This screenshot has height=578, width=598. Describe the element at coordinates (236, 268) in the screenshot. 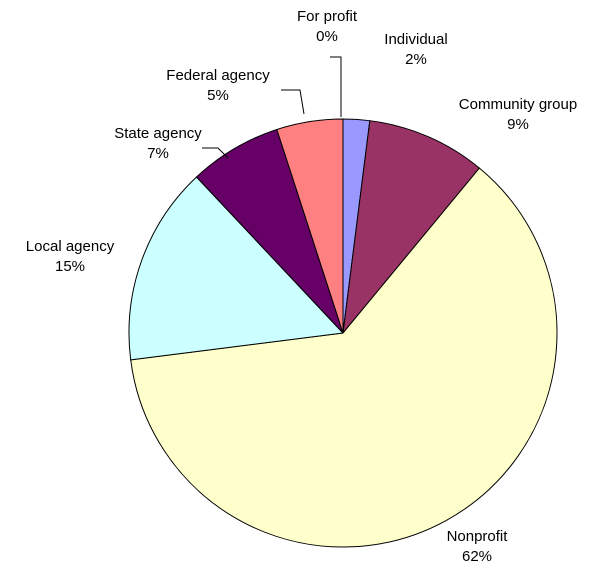

I see `pie-slice-local-agency` at that location.